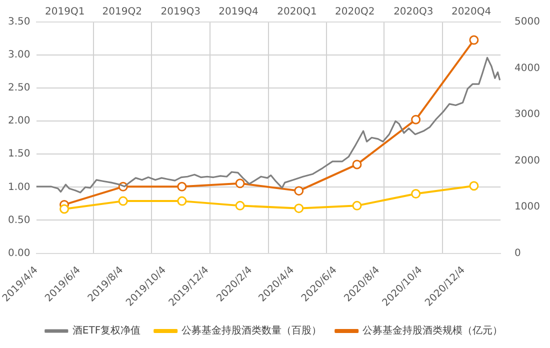 This screenshot has width=550, height=348. What do you see at coordinates (527, 160) in the screenshot?
I see `y2-tick-label: 2000` at bounding box center [527, 160].